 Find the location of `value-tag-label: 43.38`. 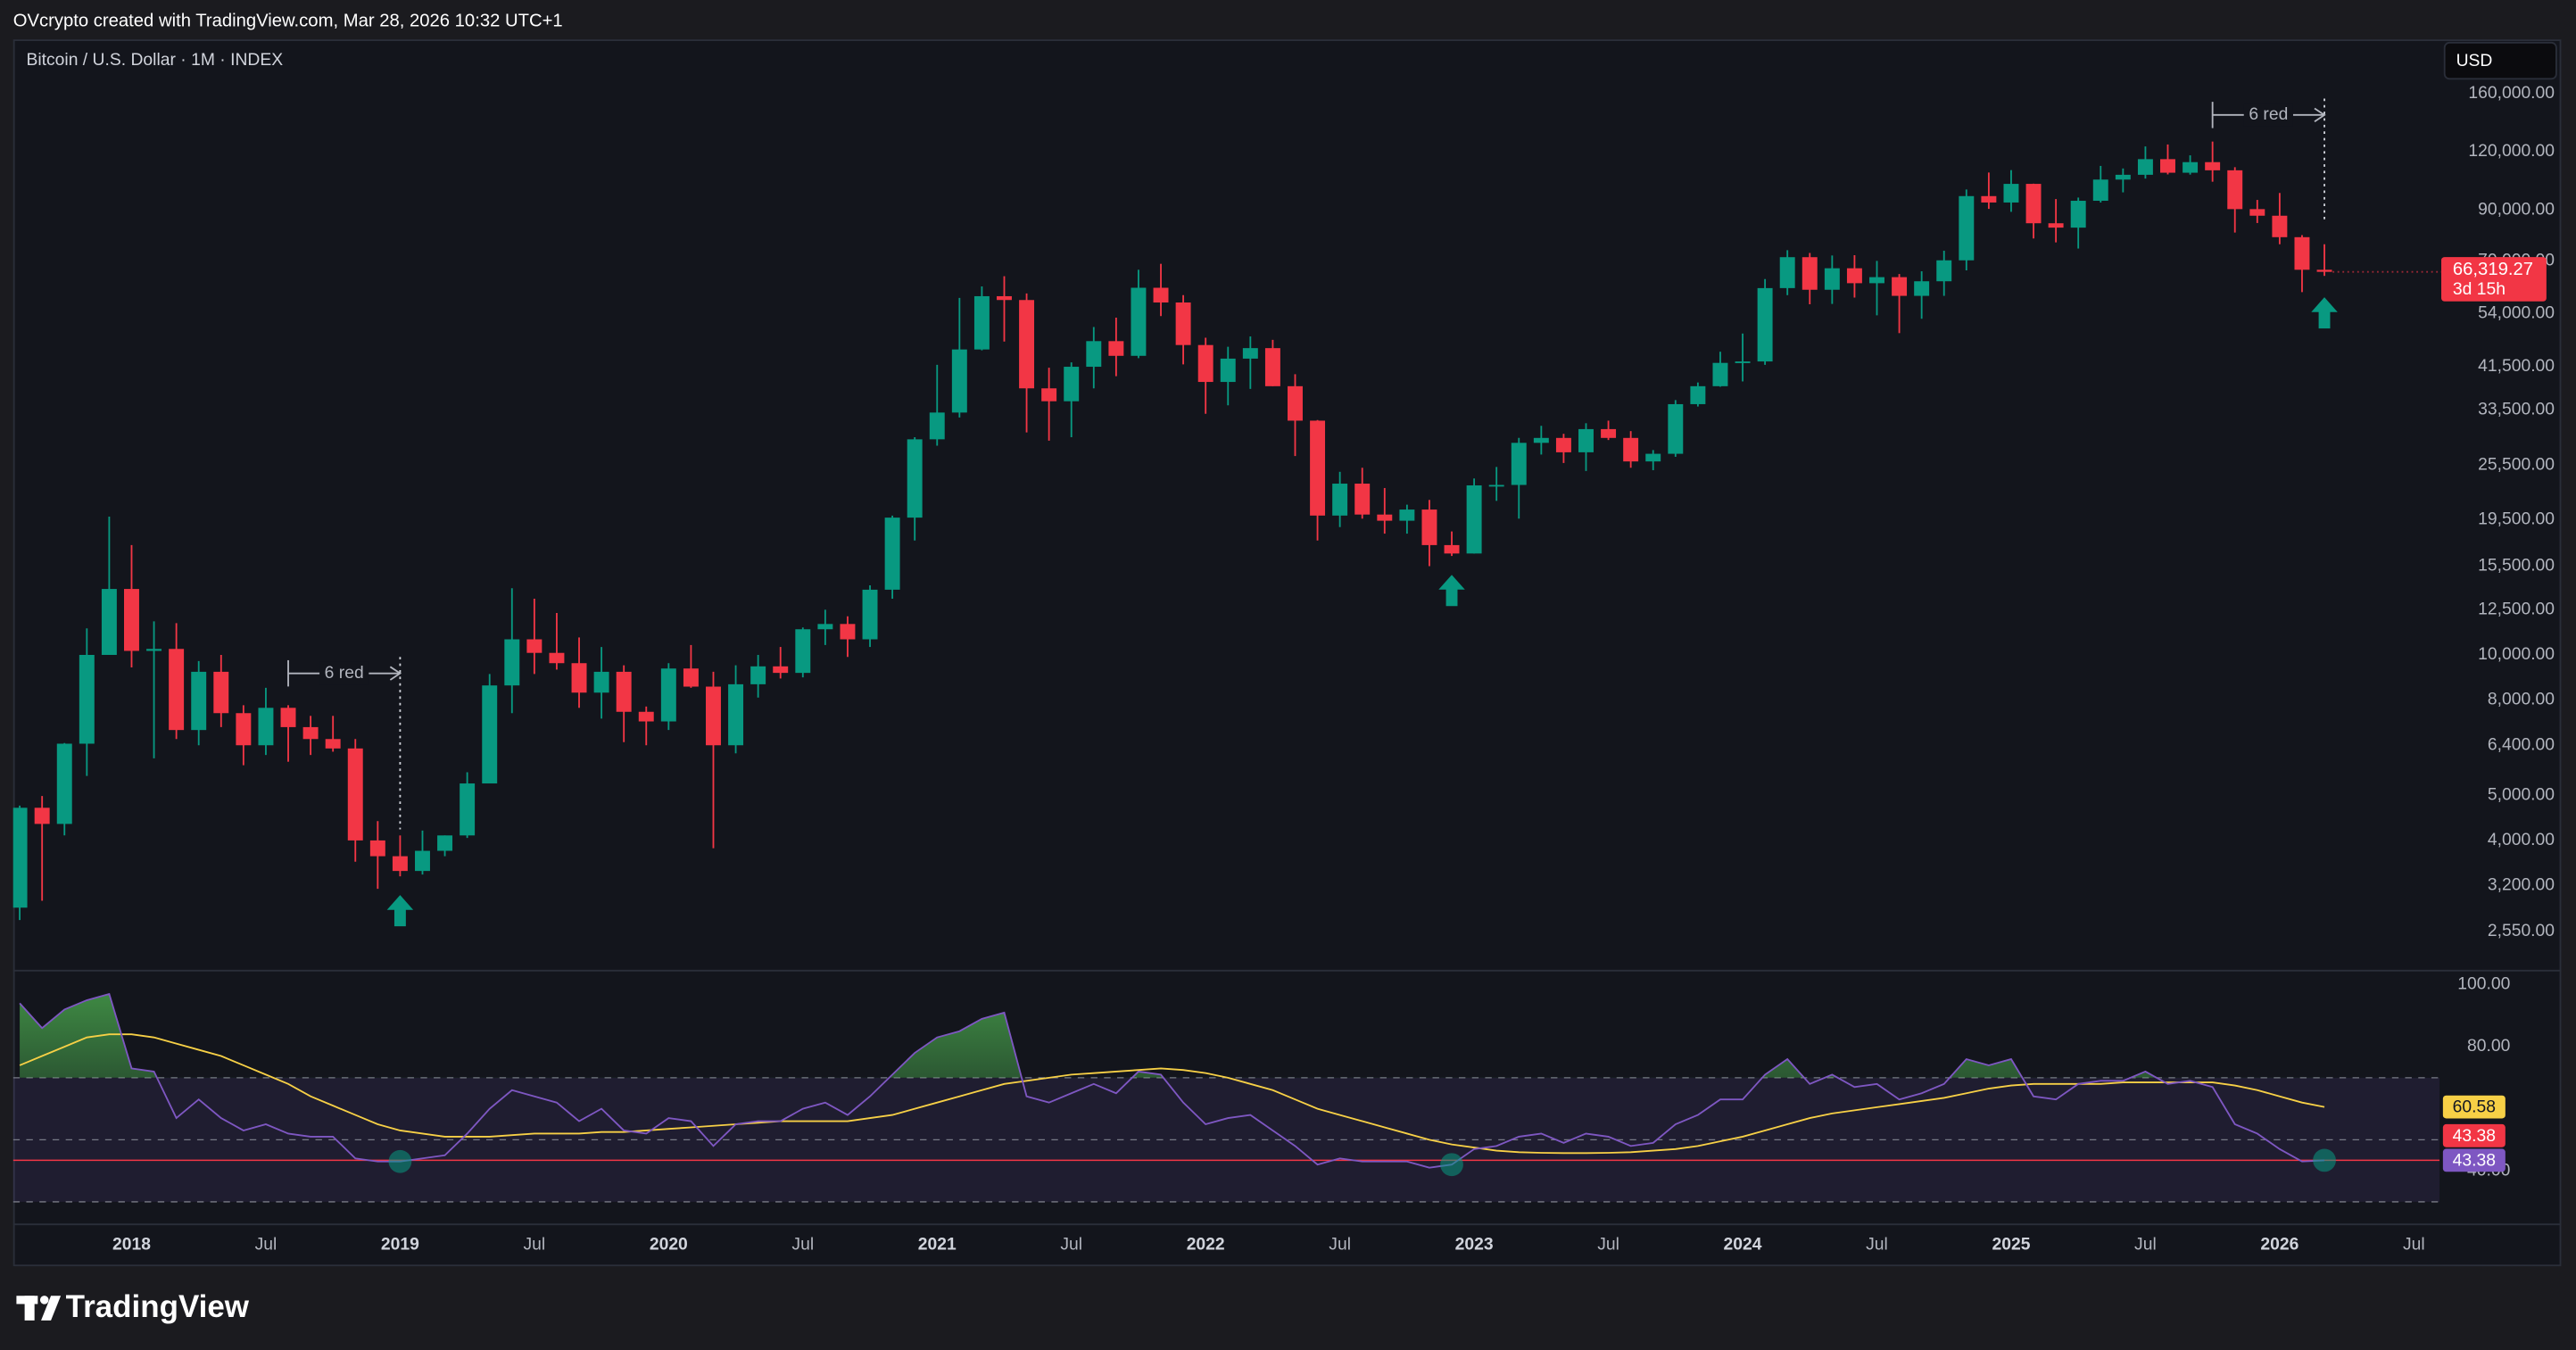

value-tag-label: 43.38 is located at coordinates (2474, 1160).